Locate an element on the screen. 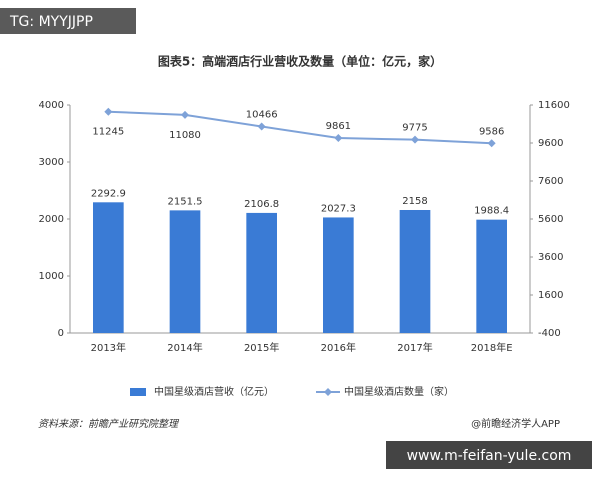  line-value-label: 11080 is located at coordinates (185, 135).